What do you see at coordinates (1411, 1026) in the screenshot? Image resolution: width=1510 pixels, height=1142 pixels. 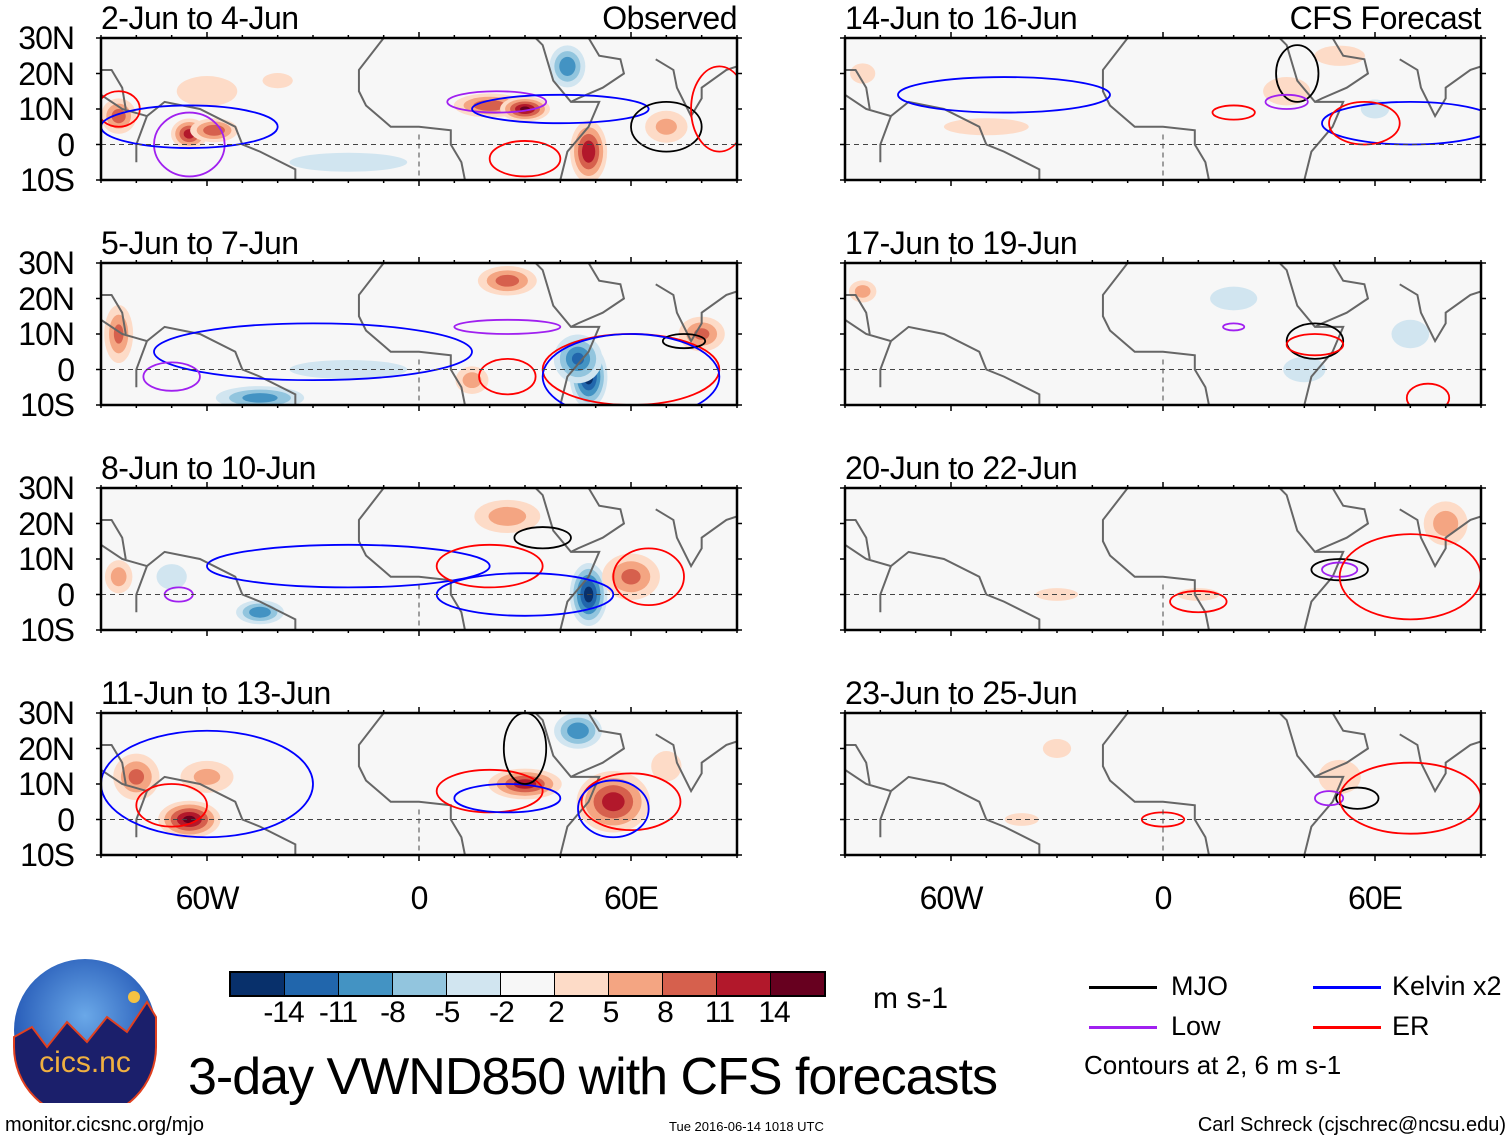 I see `legend-er: ER` at bounding box center [1411, 1026].